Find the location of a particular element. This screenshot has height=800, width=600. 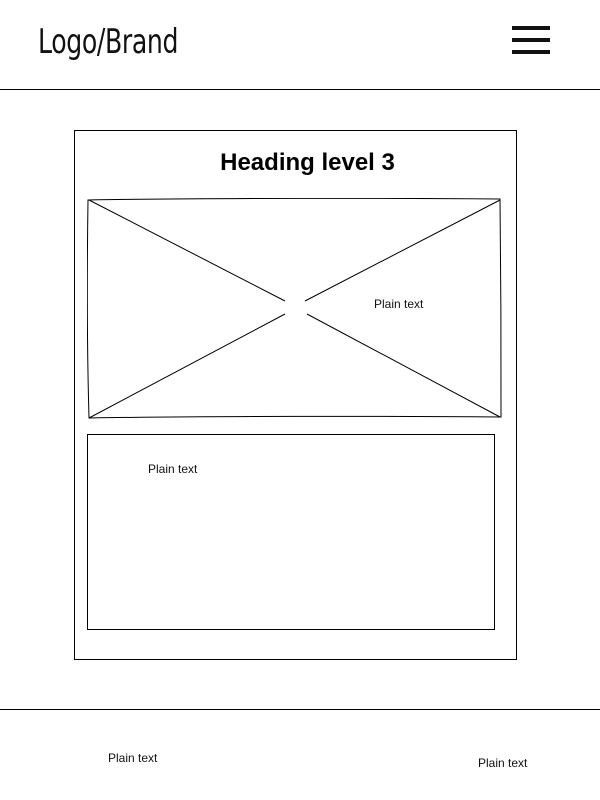

footer-right-text: Plain text is located at coordinates (503, 763).